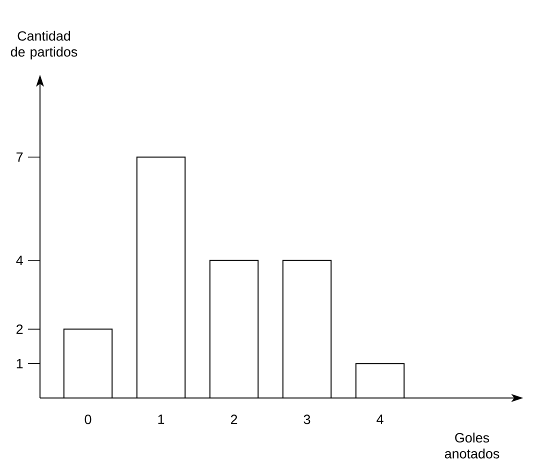  What do you see at coordinates (380, 419) in the screenshot?
I see `x-tick-label: 4` at bounding box center [380, 419].